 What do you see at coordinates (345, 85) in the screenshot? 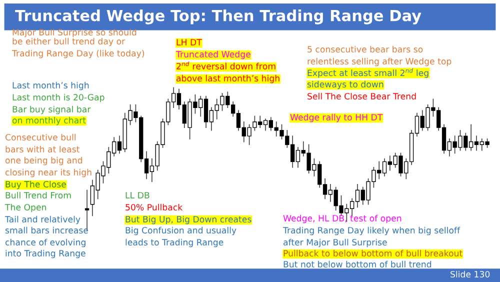
I see `annotation: sideways to down` at bounding box center [345, 85].